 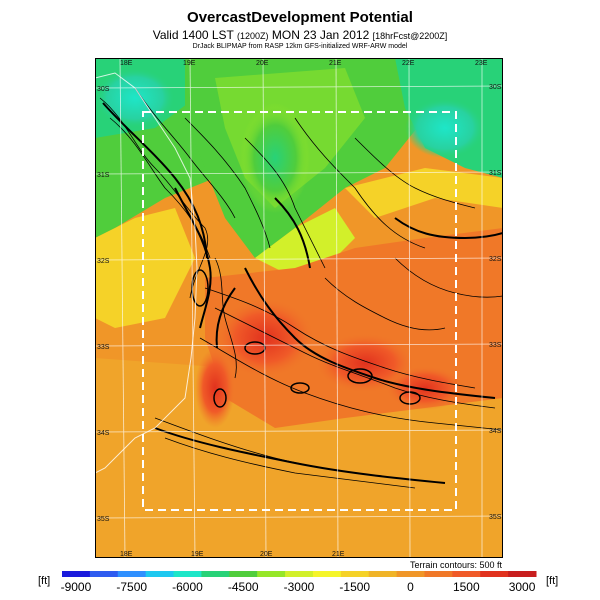 I want to click on coastline, so click(x=146, y=273).